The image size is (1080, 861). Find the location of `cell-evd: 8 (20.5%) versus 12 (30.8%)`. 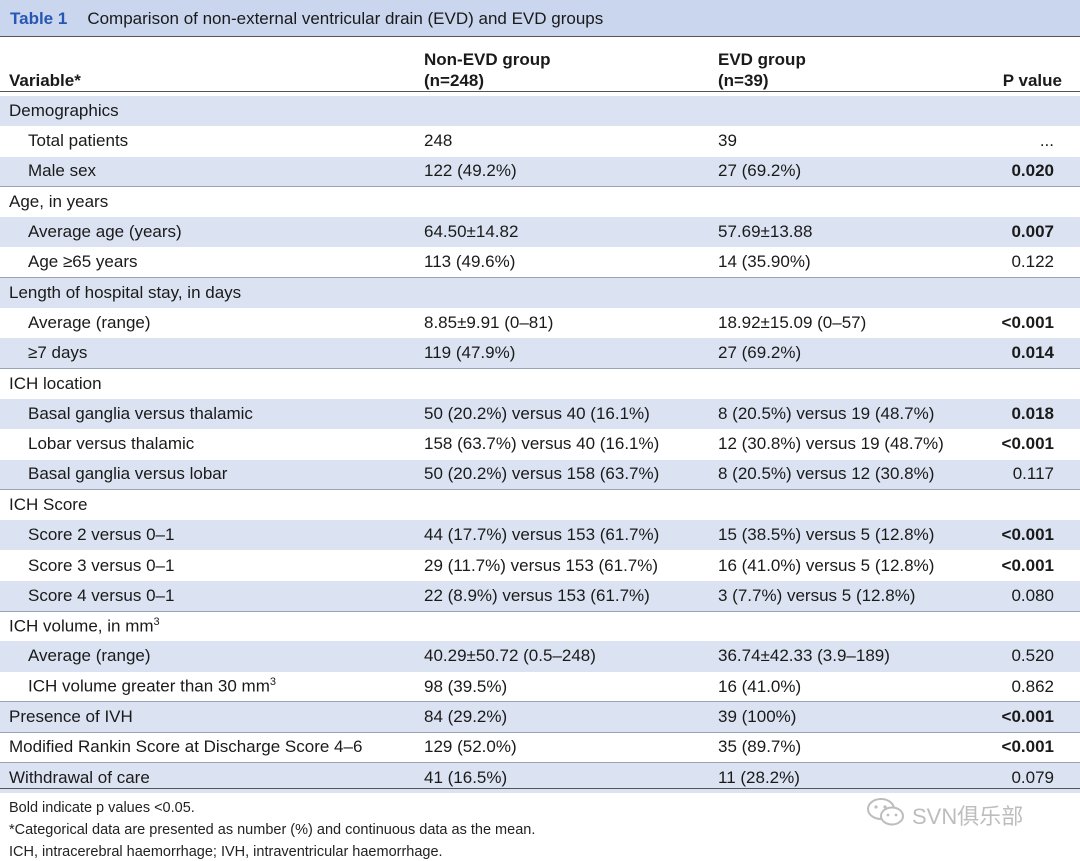

cell-evd: 8 (20.5%) versus 12 (30.8%) is located at coordinates (826, 474).